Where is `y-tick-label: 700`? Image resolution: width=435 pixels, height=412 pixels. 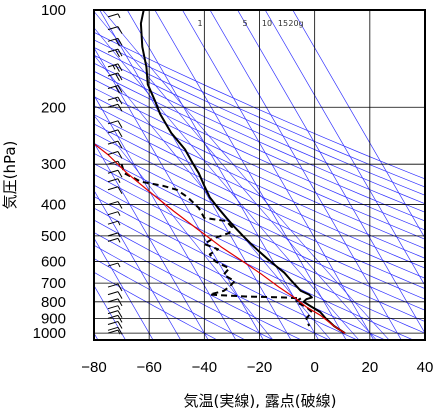 y-tick-label: 700 is located at coordinates (53, 283).